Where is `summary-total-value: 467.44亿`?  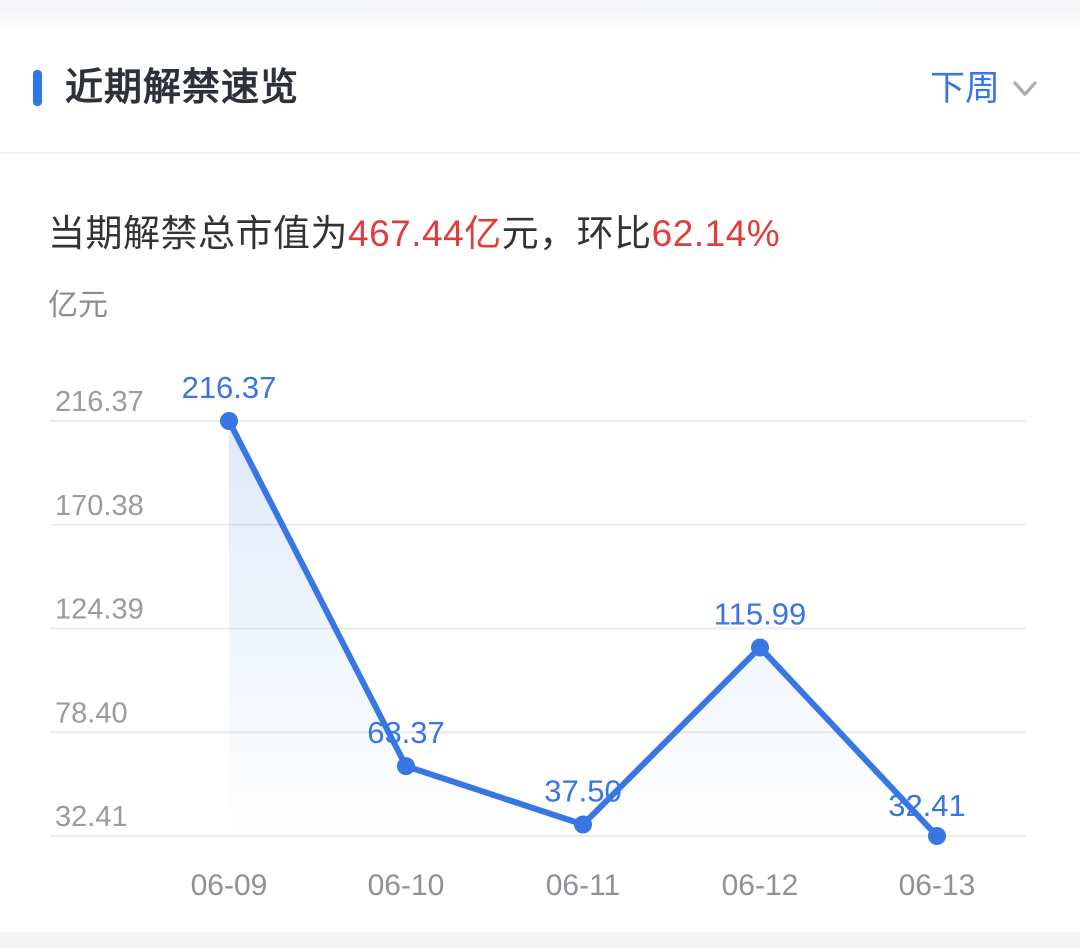 summary-total-value: 467.44亿 is located at coordinates (425, 233).